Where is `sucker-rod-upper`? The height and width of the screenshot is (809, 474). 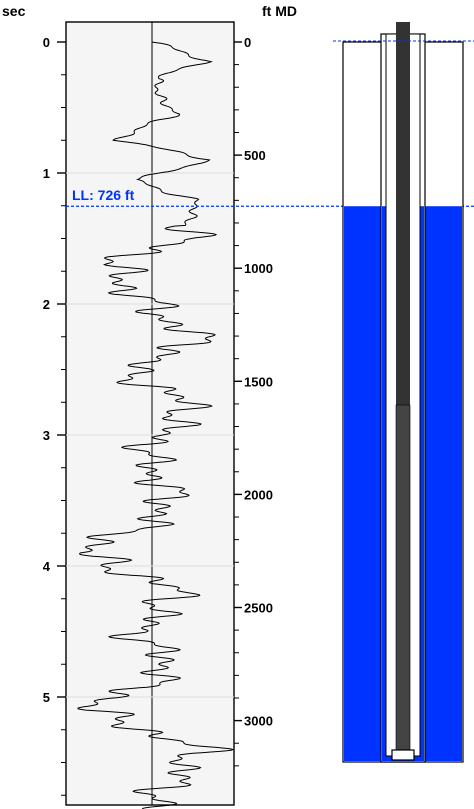 sucker-rod-upper is located at coordinates (403, 214).